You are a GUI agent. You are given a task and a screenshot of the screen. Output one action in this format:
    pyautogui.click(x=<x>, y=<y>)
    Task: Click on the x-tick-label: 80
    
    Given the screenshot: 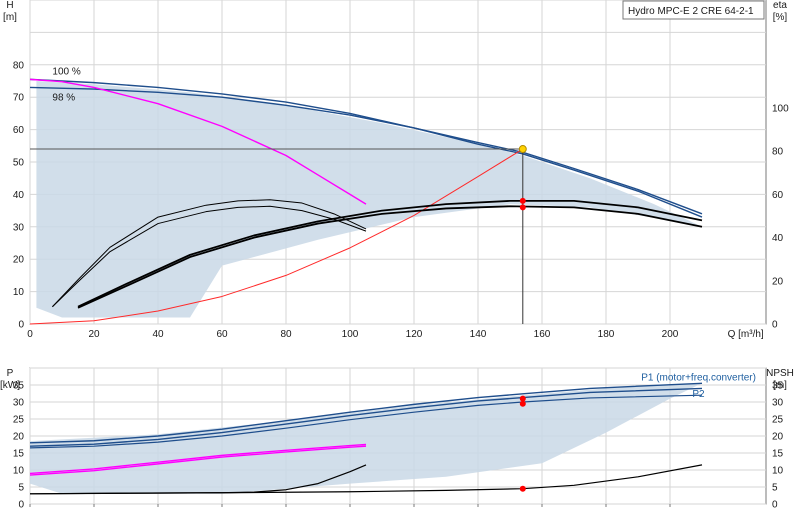 What is the action you would take?
    pyautogui.click(x=286, y=334)
    